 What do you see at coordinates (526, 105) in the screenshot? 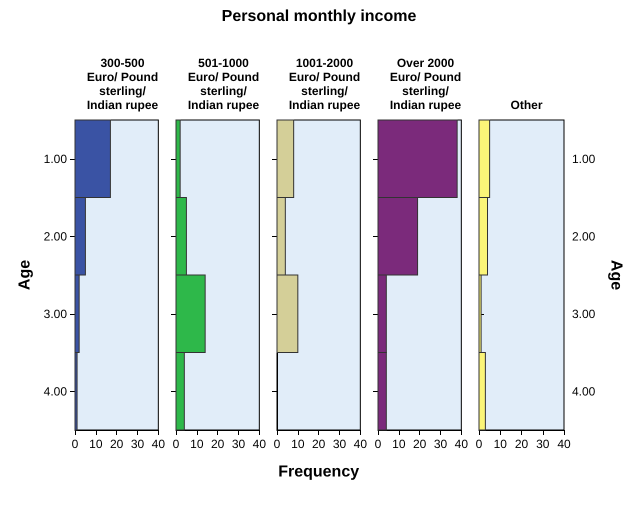
I see `chart-title: Other` at bounding box center [526, 105].